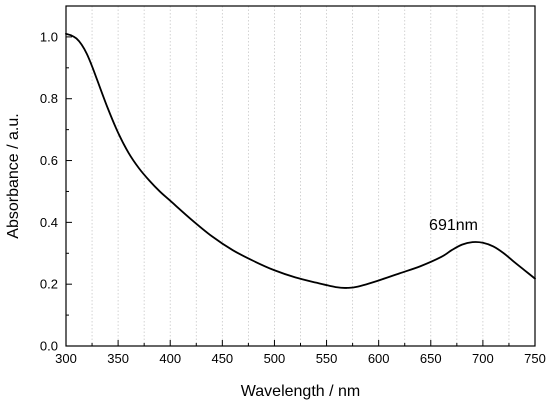 This screenshot has width=550, height=406. What do you see at coordinates (49, 191) in the screenshot?
I see `y-tick-labels: 0.0 0.2 0.4 0.6 0.8 1.0` at bounding box center [49, 191].